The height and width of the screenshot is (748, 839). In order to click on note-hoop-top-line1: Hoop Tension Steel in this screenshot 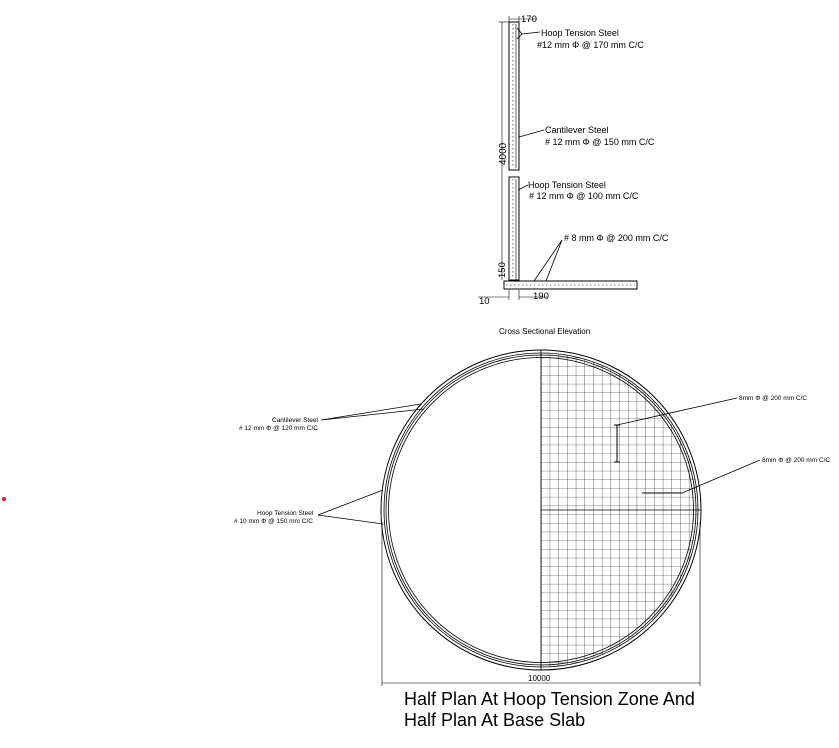, I will do `click(580, 33)`.